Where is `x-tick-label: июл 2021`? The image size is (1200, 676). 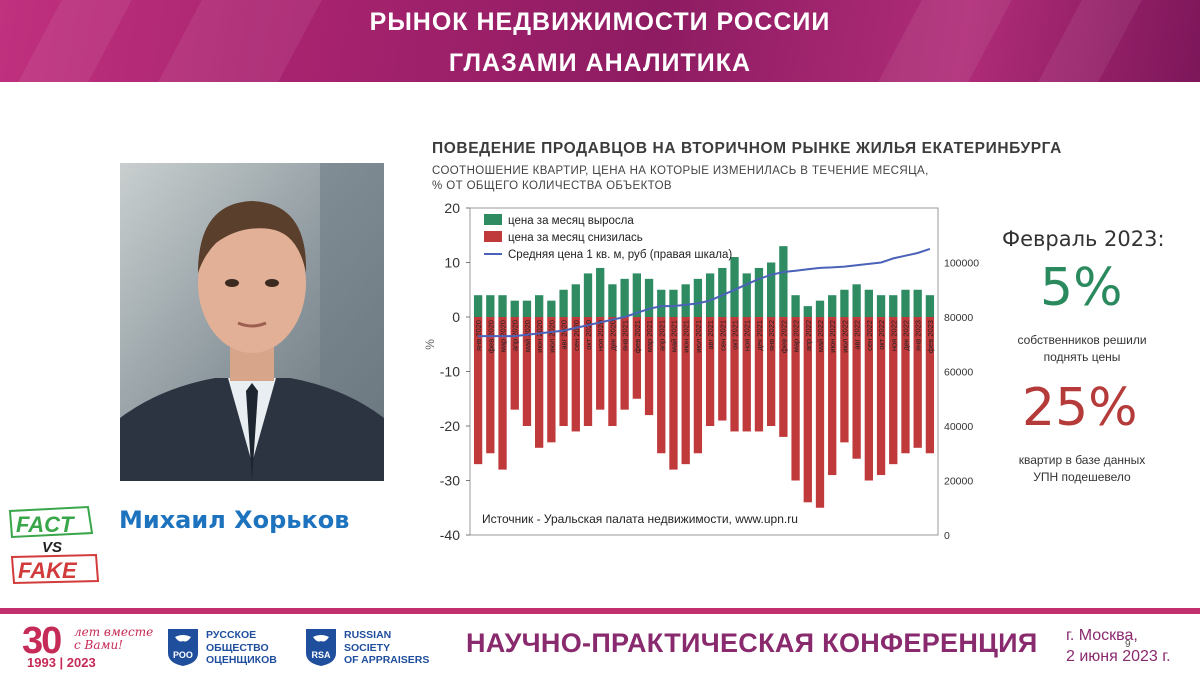 x-tick-label: июл 2021 is located at coordinates (698, 336).